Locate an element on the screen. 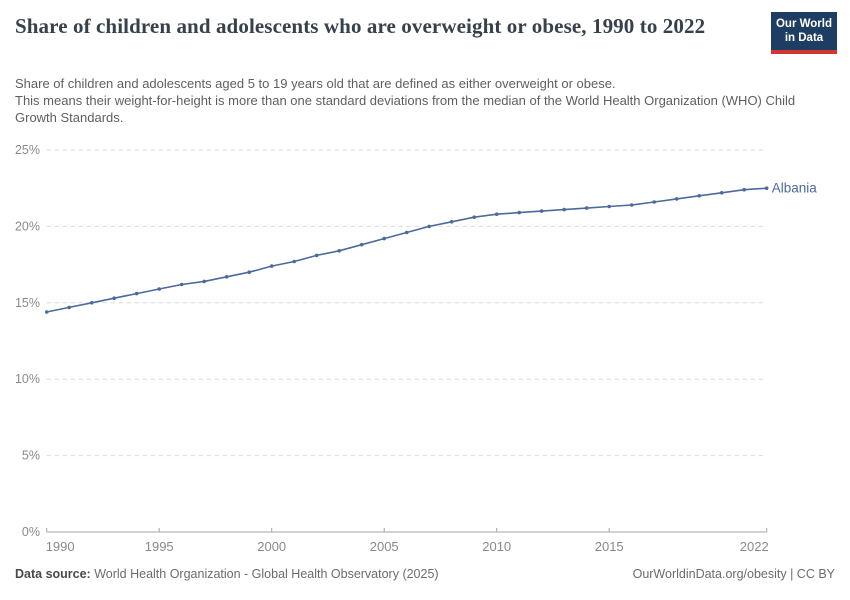 The image size is (850, 600). x-tick-label-2000: 2000 is located at coordinates (271, 546).